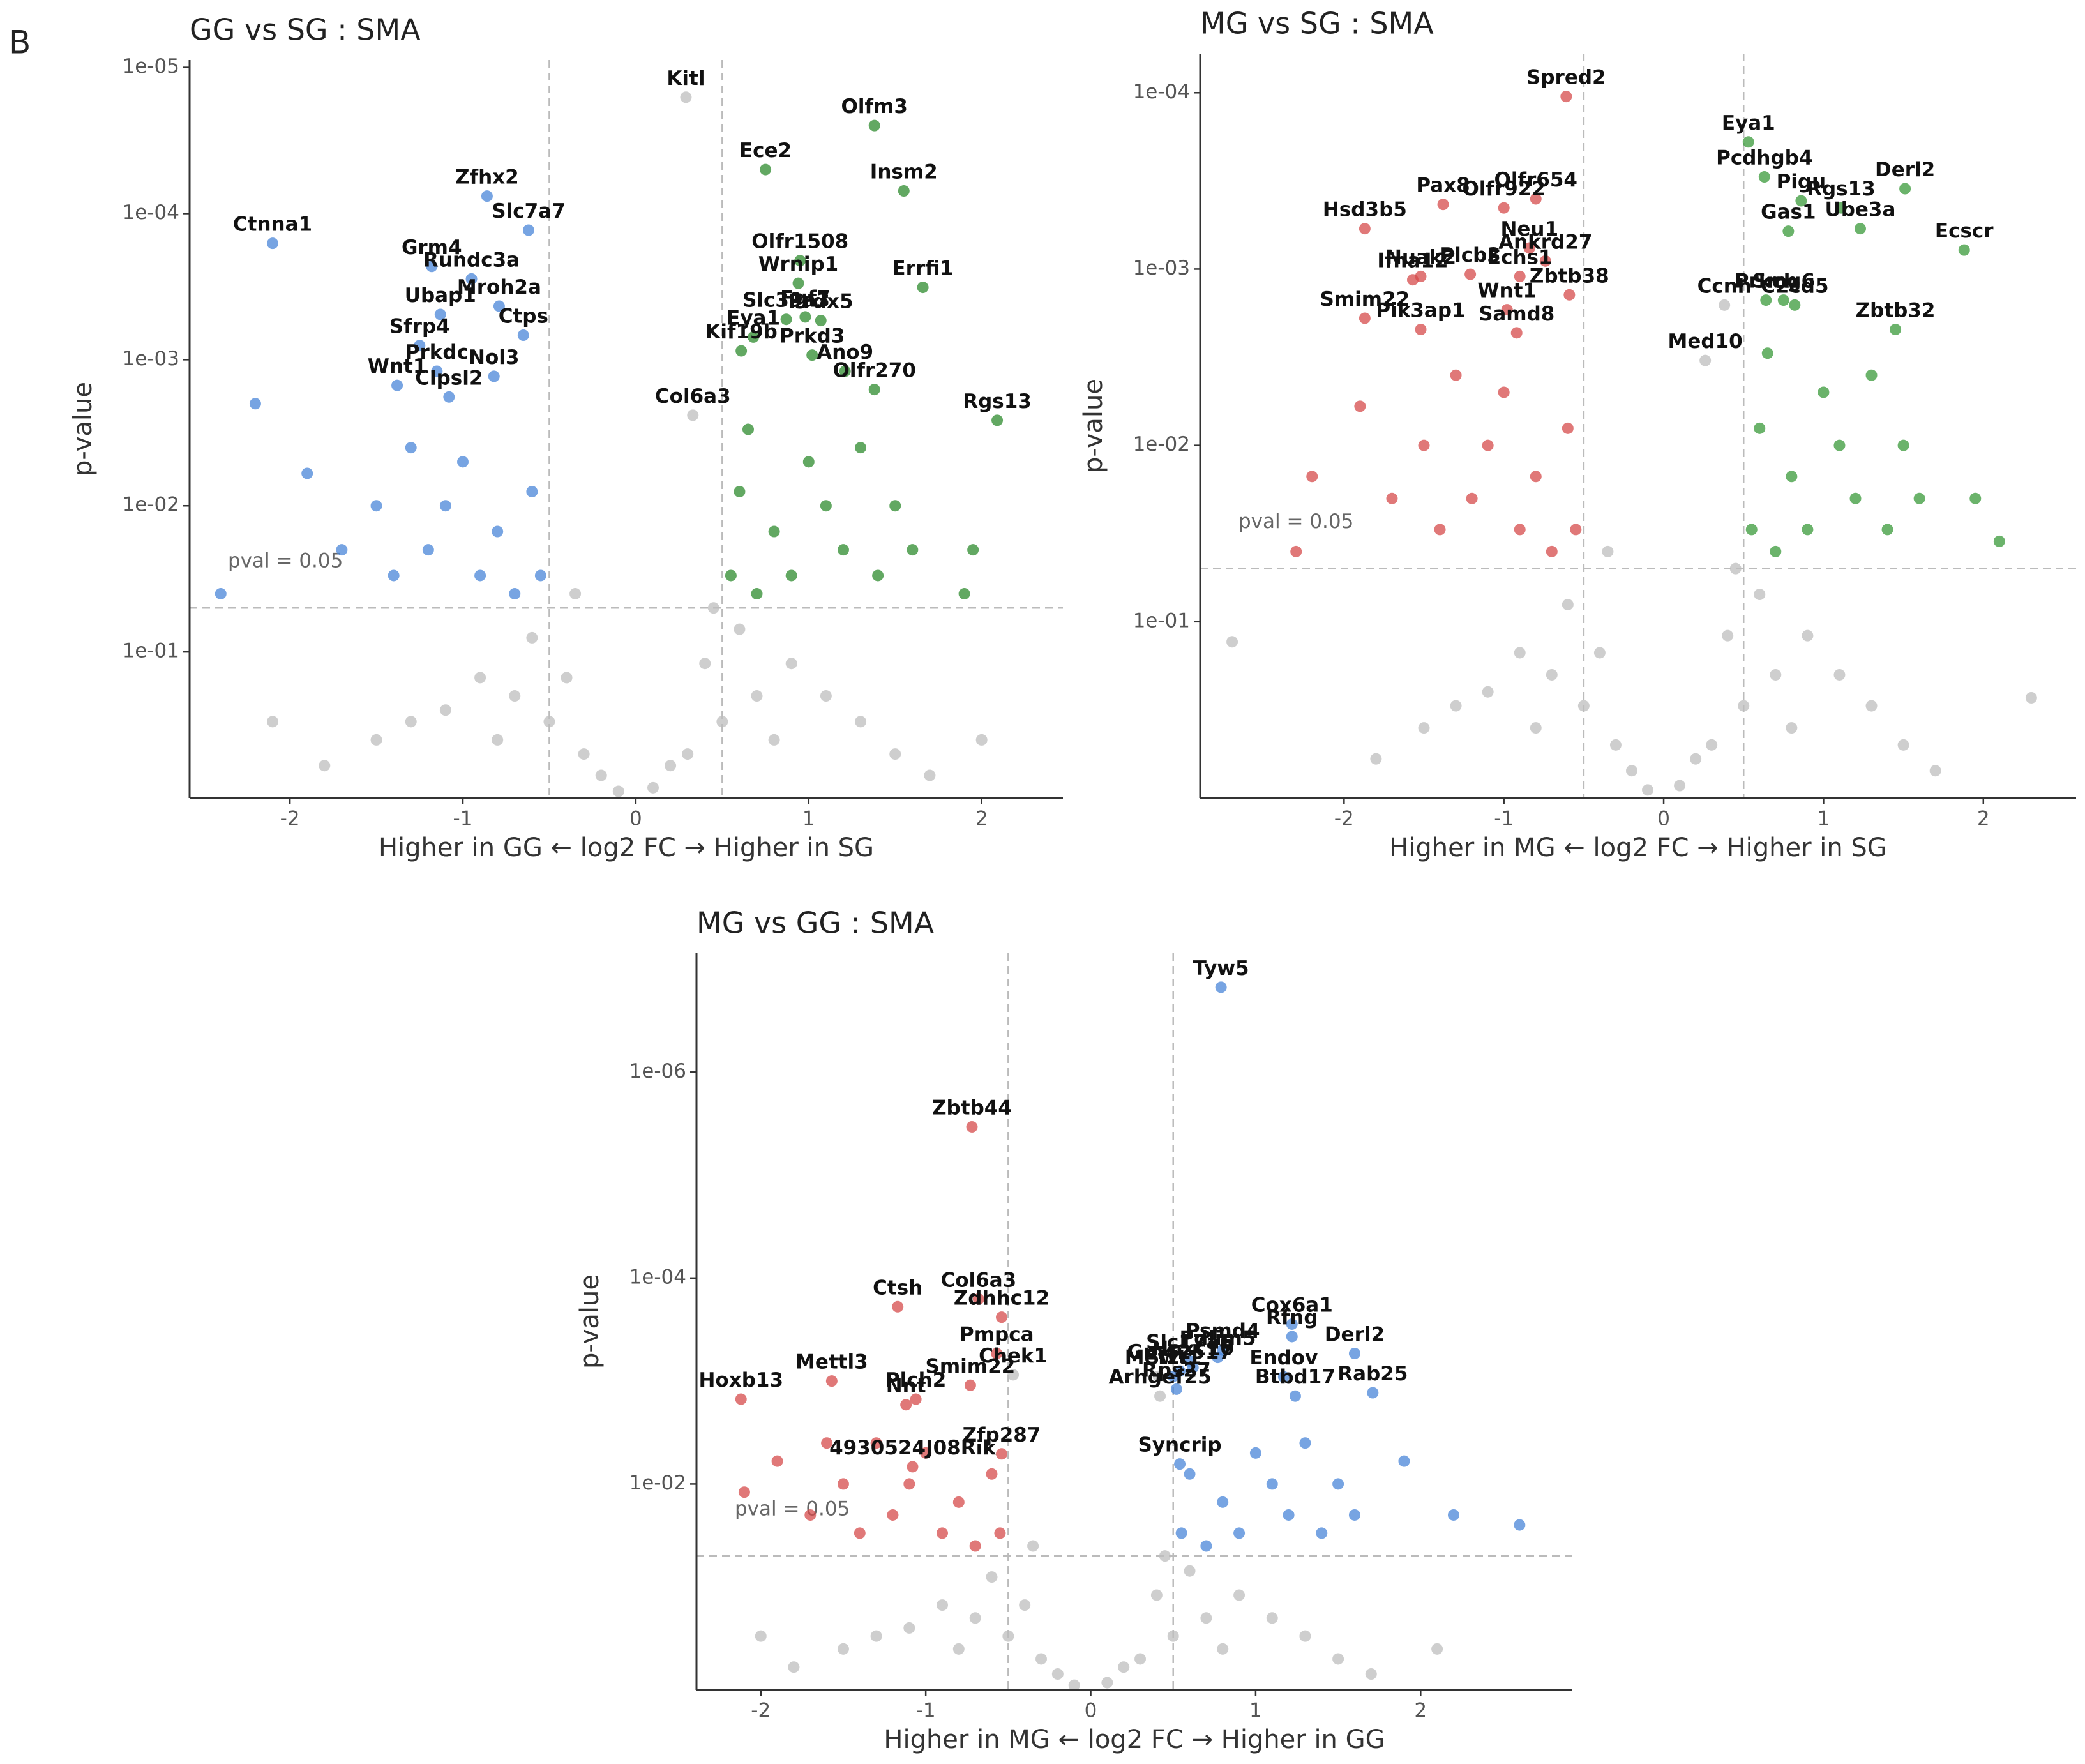 The width and height of the screenshot is (2085, 1764). What do you see at coordinates (1355, 1334) in the screenshot?
I see `gene-label: Derl2` at bounding box center [1355, 1334].